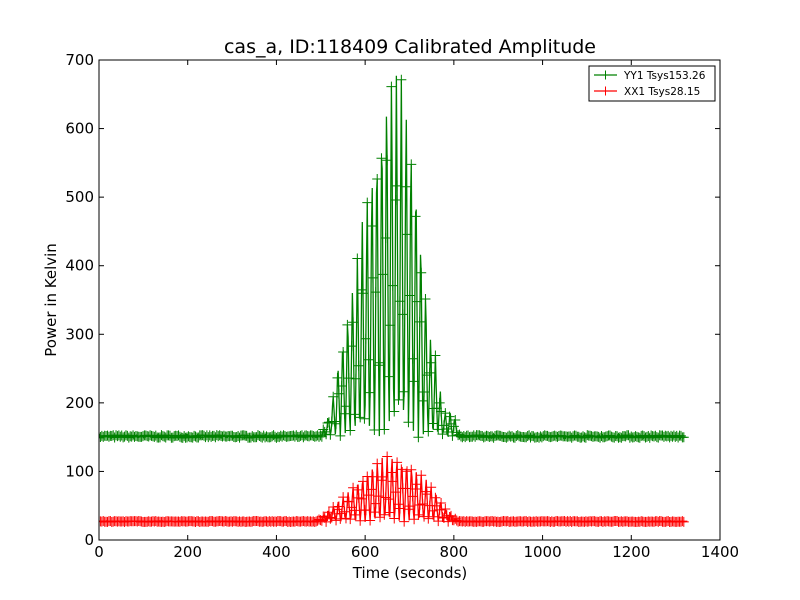  Describe the element at coordinates (662, 92) in the screenshot. I see `legend-label: XX1 Tsys28.15` at that location.